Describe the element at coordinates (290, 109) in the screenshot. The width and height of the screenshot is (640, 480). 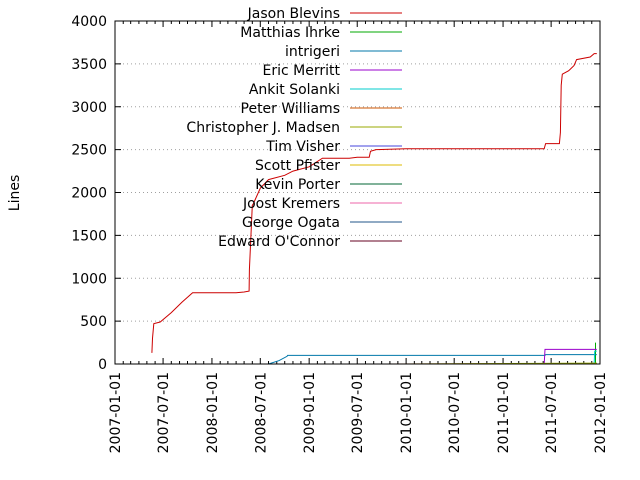
I see `legend-label: Peter Williams` at that location.